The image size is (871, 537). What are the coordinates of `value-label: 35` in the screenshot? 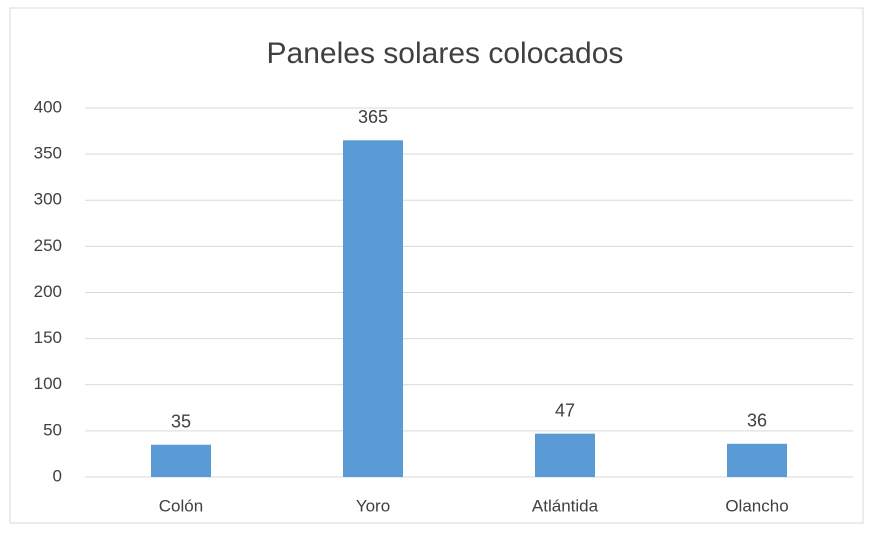 It's located at (181, 421).